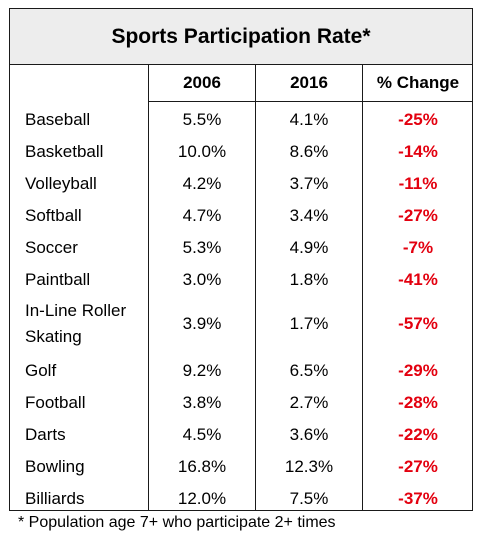 This screenshot has width=480, height=546. What do you see at coordinates (45, 434) in the screenshot?
I see `sport-name: Darts` at bounding box center [45, 434].